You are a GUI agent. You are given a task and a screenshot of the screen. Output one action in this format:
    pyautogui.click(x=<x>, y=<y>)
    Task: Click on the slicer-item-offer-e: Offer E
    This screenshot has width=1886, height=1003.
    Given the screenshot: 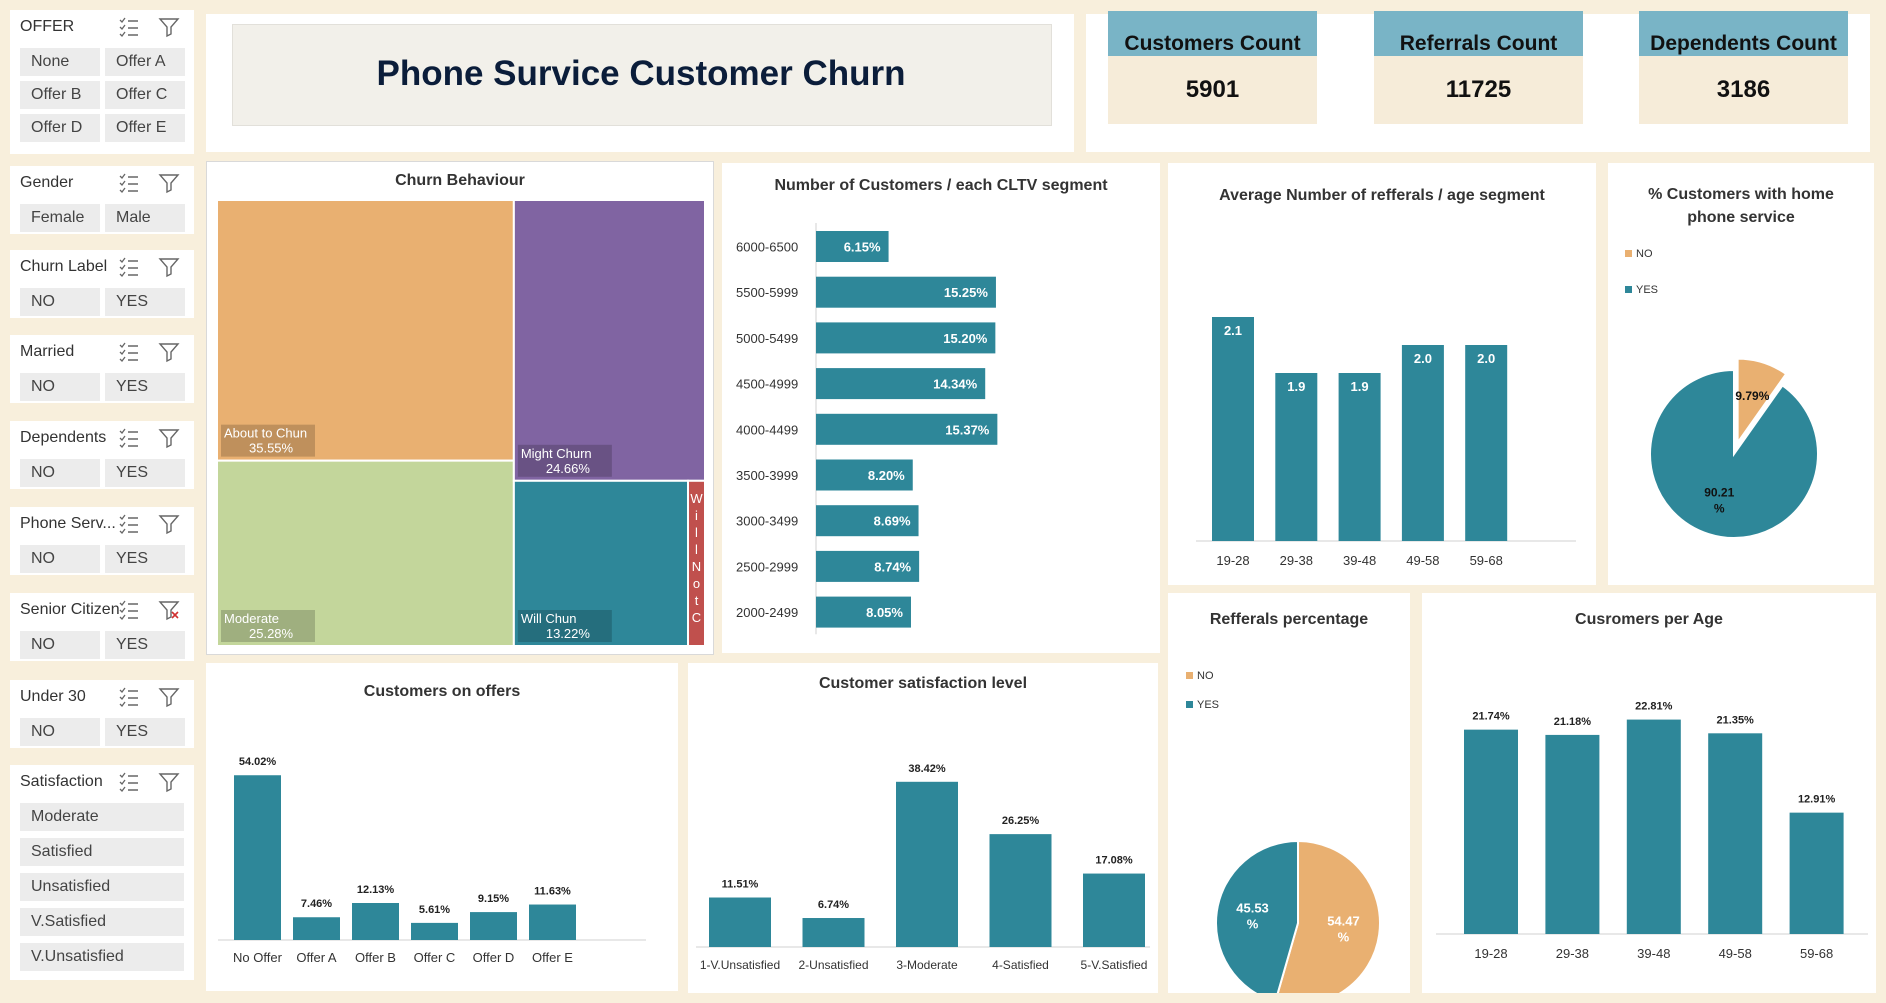 What is the action you would take?
    pyautogui.click(x=145, y=128)
    